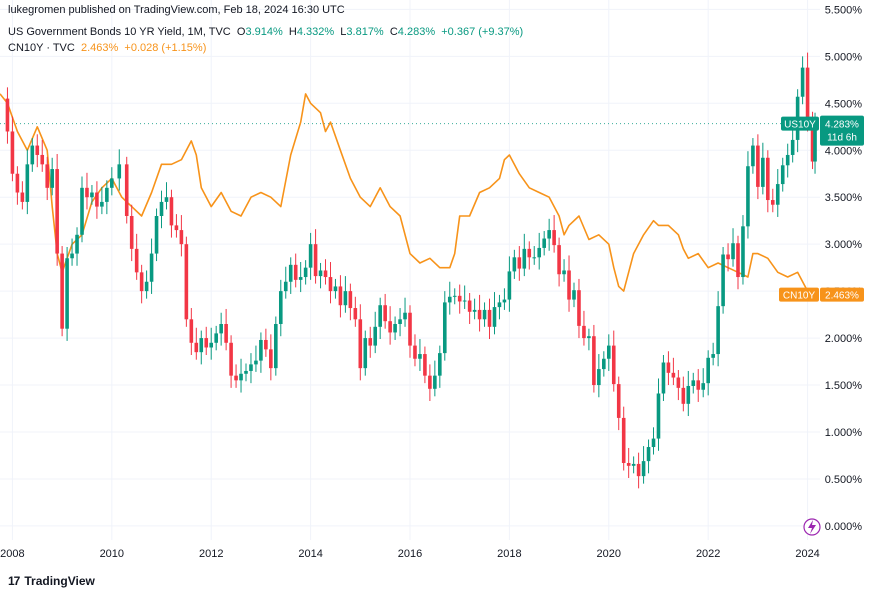 The height and width of the screenshot is (599, 883). What do you see at coordinates (842, 294) in the screenshot?
I see `cn10y-value-badge` at bounding box center [842, 294].